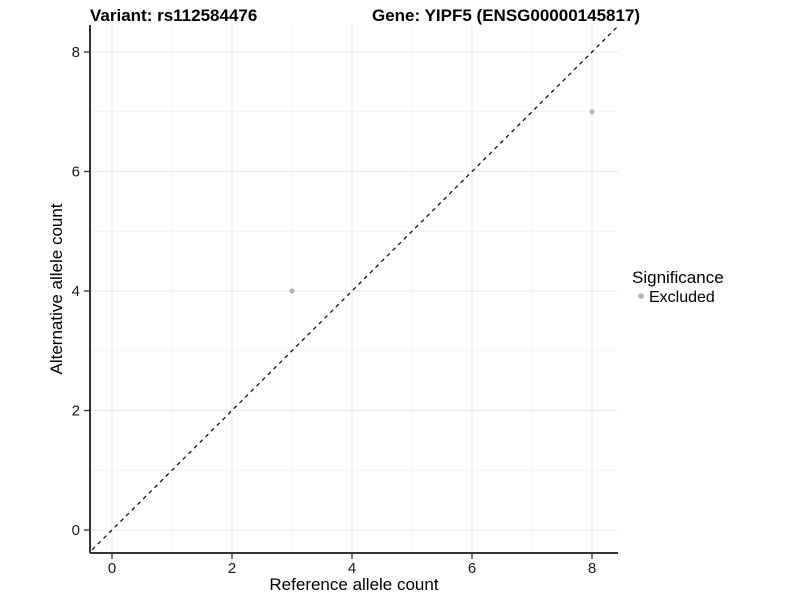  I want to click on x-tick-label: 2, so click(232, 568).